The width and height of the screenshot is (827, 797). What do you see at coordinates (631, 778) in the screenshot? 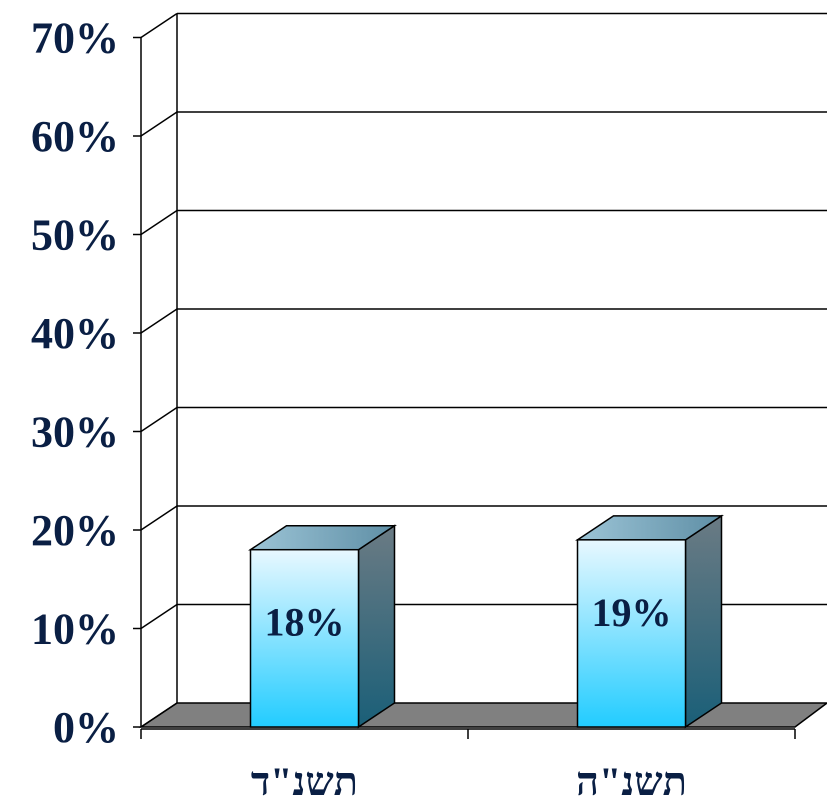
I see `x-category-label: תשנ"ה` at bounding box center [631, 778].